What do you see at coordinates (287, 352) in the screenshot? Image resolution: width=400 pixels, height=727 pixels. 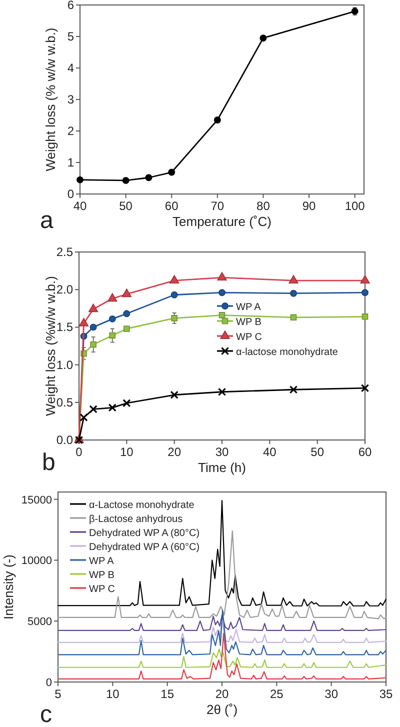 I see `legend-label: α-lactose monohydrate` at bounding box center [287, 352].